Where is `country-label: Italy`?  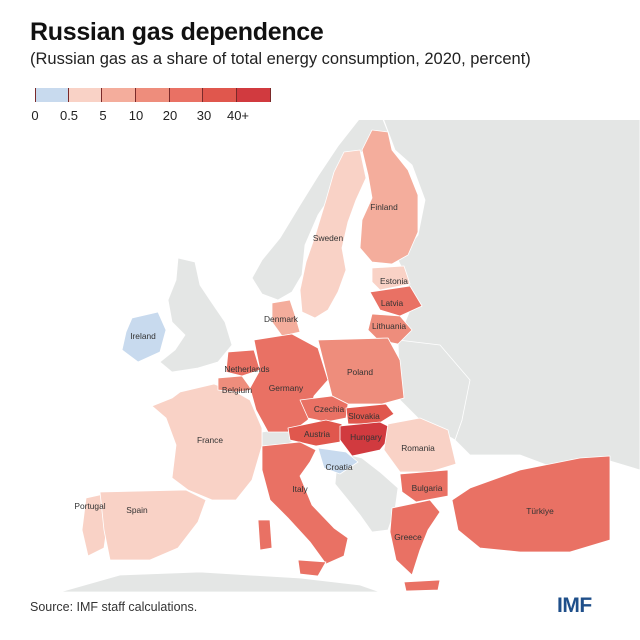 country-label: Italy is located at coordinates (300, 489).